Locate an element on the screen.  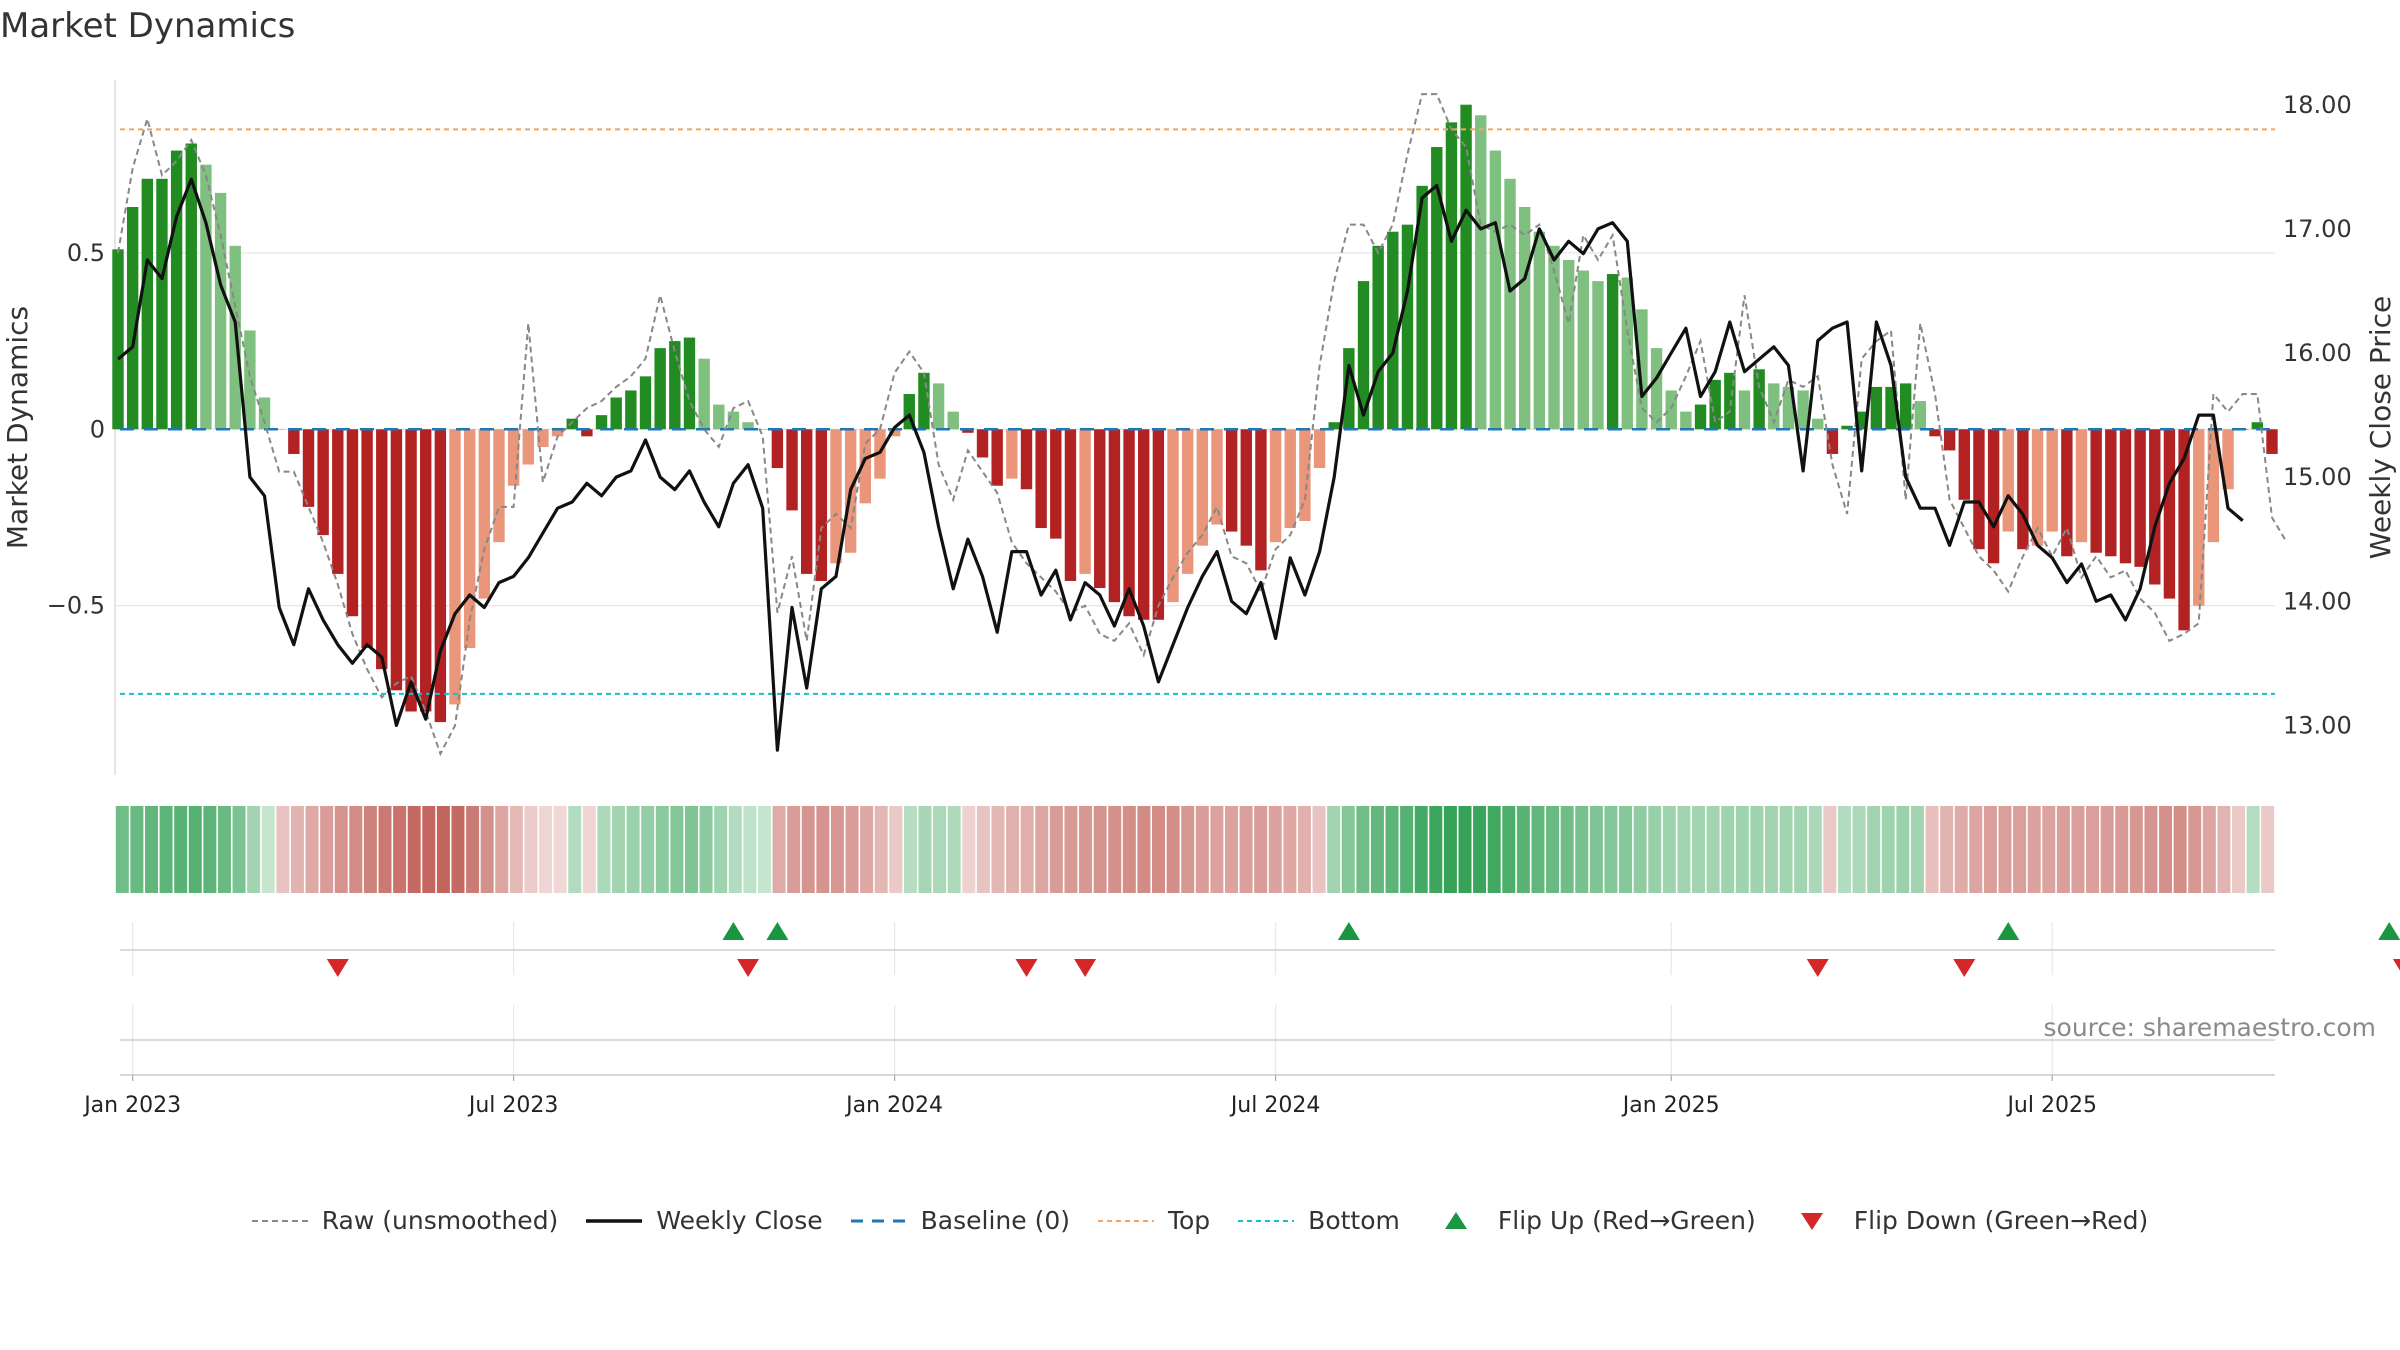
legend-label: Flip Down (Green→Red) is located at coordinates (2001, 1220).